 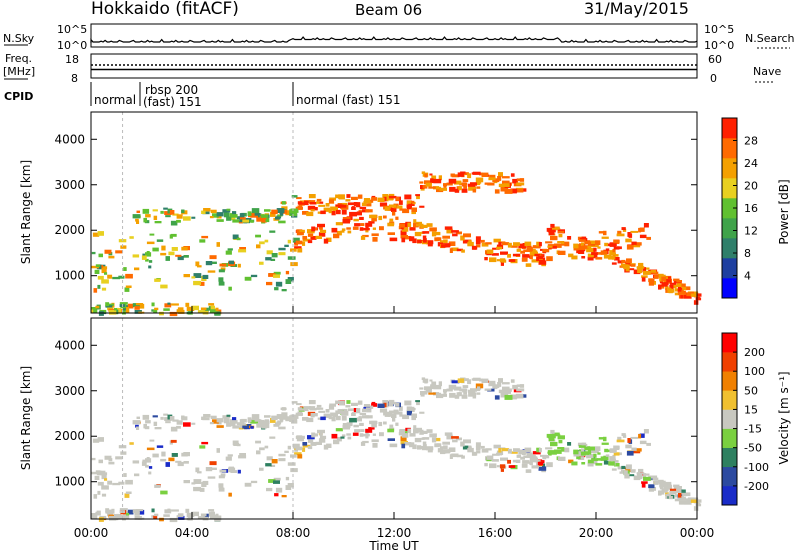 What do you see at coordinates (729, 457) in the screenshot?
I see `colorbar-swatch` at bounding box center [729, 457].